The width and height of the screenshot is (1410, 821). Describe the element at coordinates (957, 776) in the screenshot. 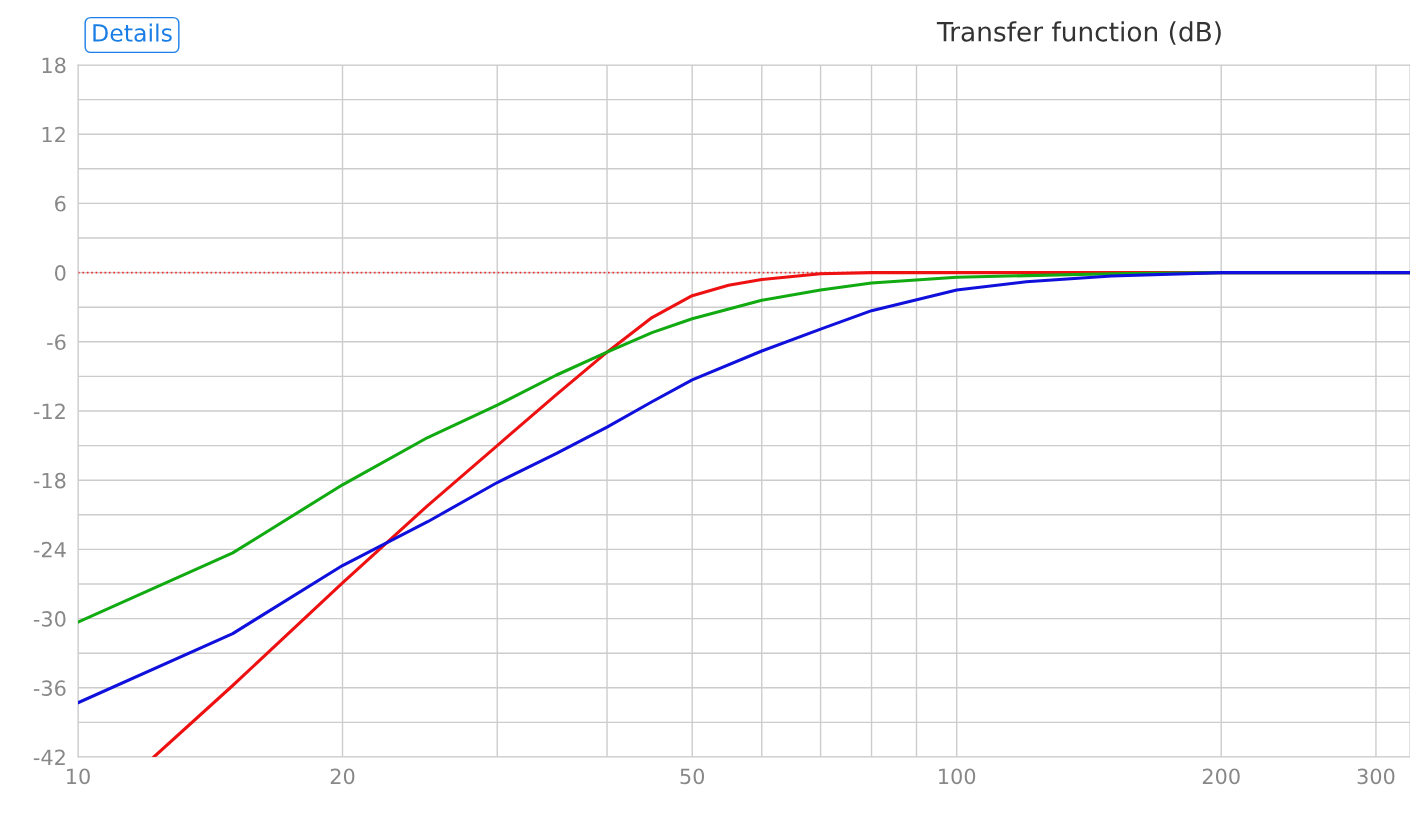

I see `x-tick-label: 100` at that location.